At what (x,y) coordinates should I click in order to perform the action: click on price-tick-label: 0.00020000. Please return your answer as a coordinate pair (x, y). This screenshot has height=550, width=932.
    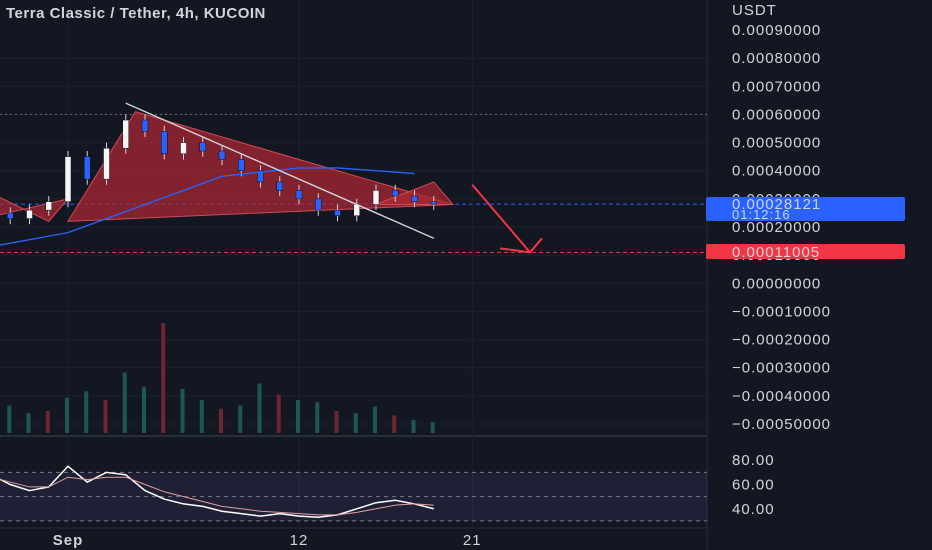
    Looking at the image, I should click on (776, 227).